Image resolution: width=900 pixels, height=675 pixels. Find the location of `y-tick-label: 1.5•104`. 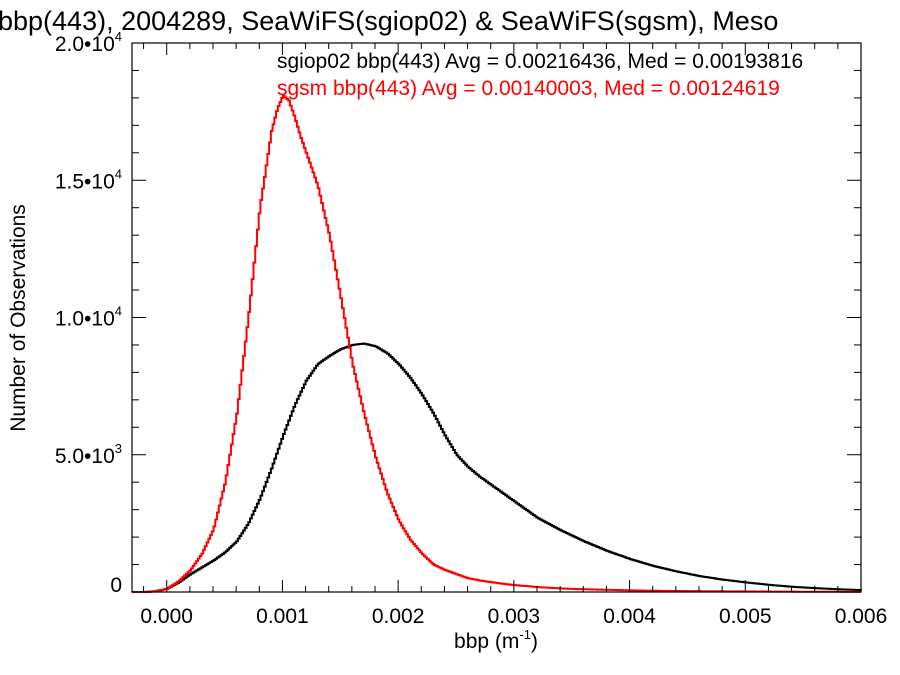

y-tick-label: 1.5•104 is located at coordinates (88, 179).